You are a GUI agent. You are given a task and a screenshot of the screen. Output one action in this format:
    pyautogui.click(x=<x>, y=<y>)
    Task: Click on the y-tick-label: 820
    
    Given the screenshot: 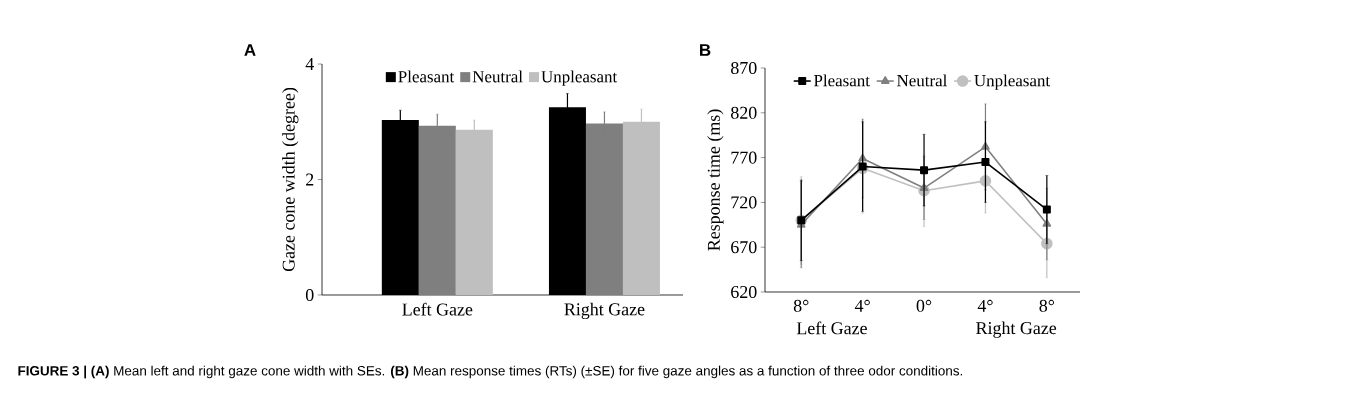 What is the action you would take?
    pyautogui.click(x=744, y=112)
    